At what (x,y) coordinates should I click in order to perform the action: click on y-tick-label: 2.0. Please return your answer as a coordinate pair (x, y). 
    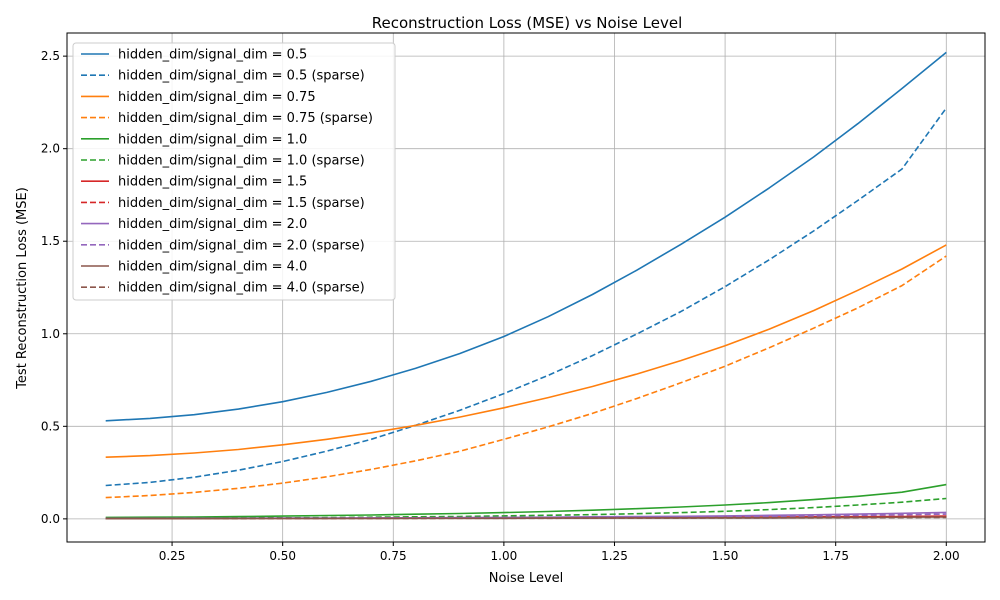
    Looking at the image, I should click on (50, 149).